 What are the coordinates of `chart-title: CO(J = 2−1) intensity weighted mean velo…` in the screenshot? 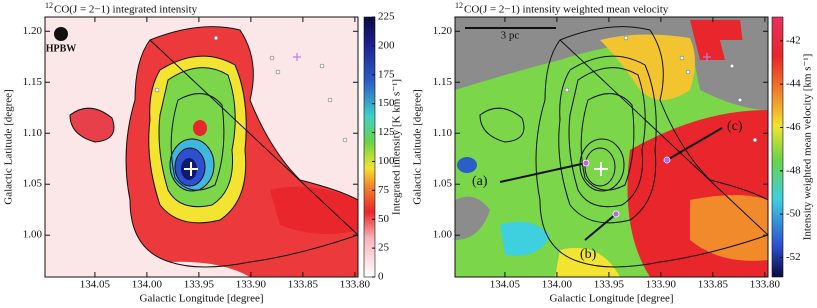 It's located at (566, 10).